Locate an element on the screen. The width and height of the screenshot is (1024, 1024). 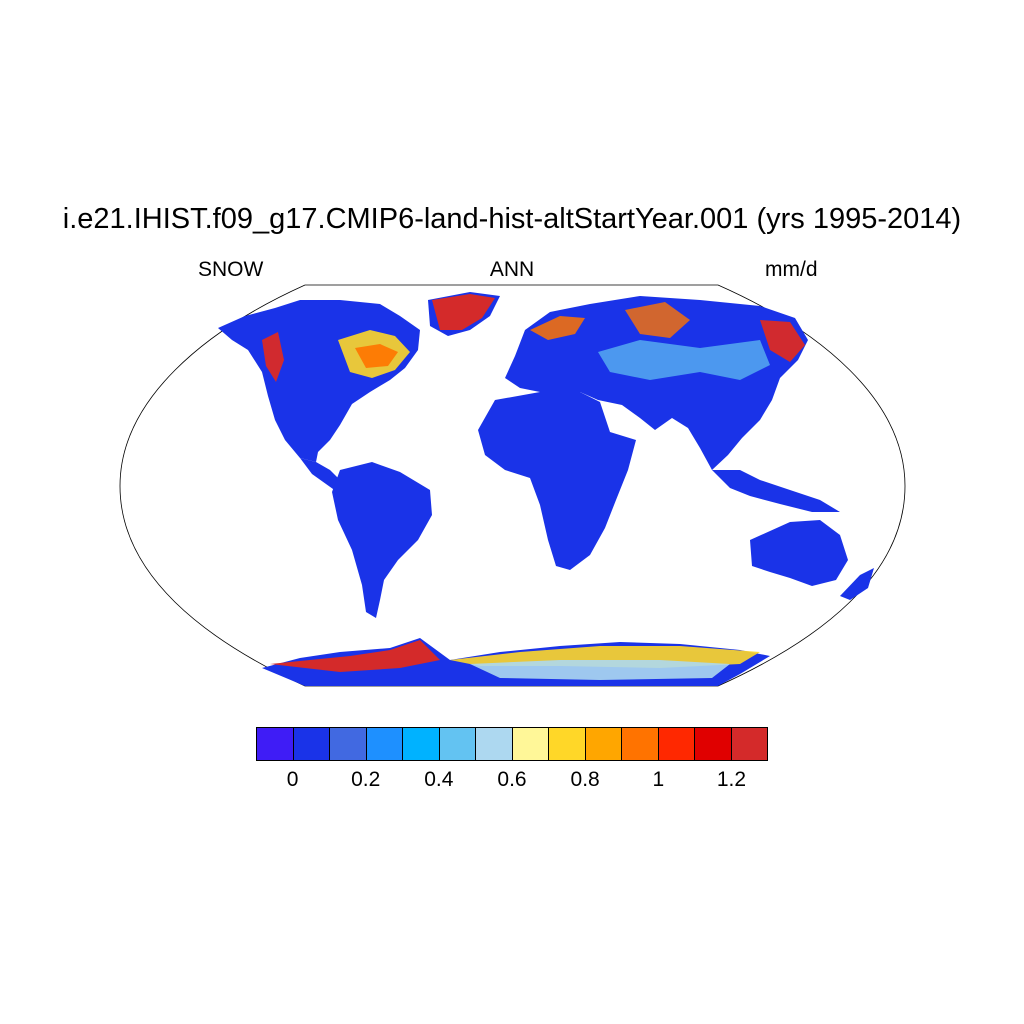
colorbar-tick-label: 1 is located at coordinates (658, 779).